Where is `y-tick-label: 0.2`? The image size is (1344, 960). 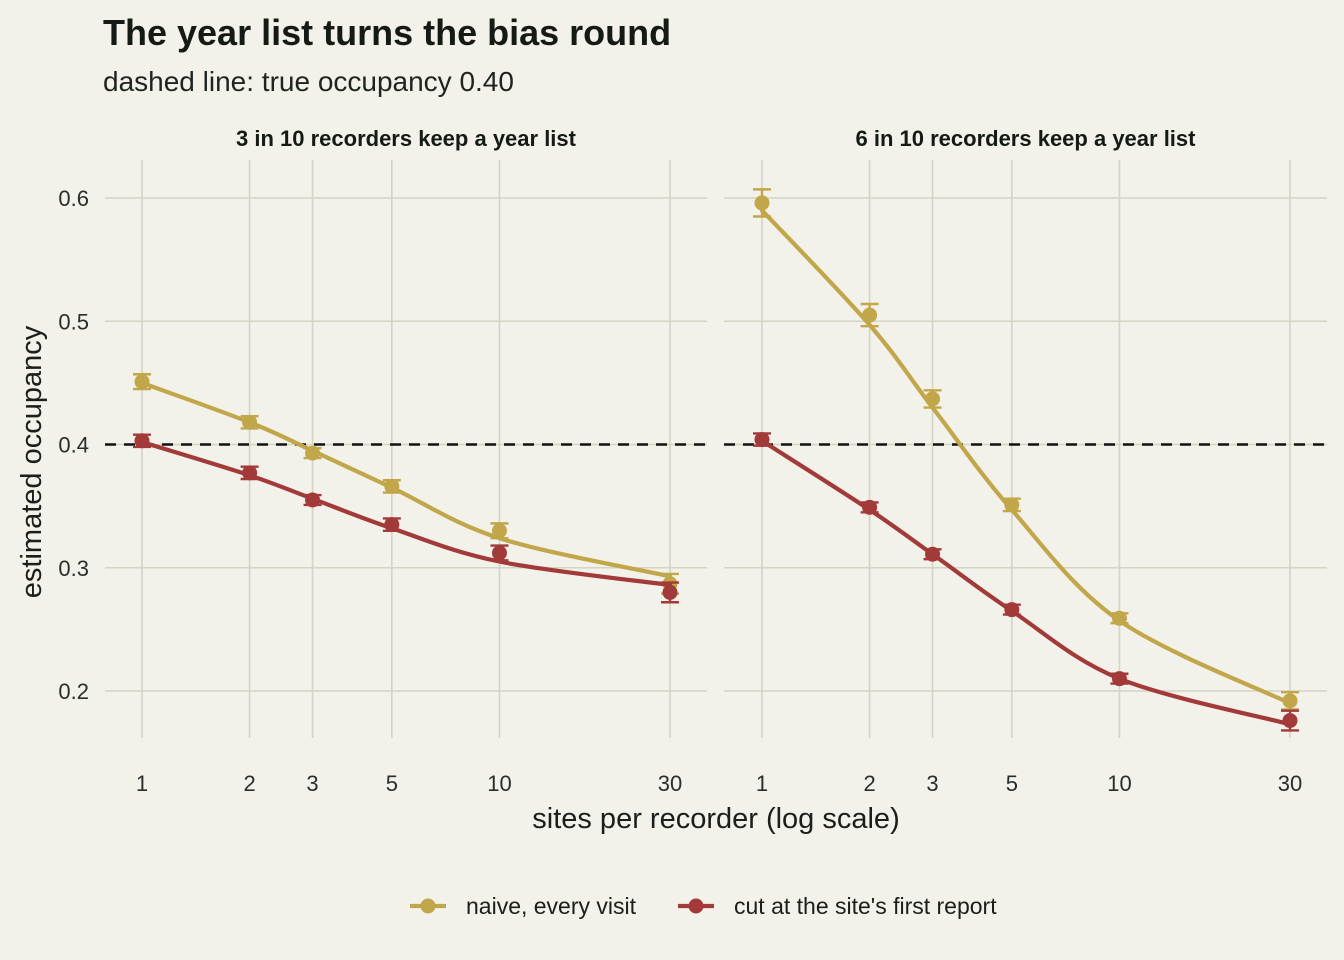
y-tick-label: 0.2 is located at coordinates (73, 691).